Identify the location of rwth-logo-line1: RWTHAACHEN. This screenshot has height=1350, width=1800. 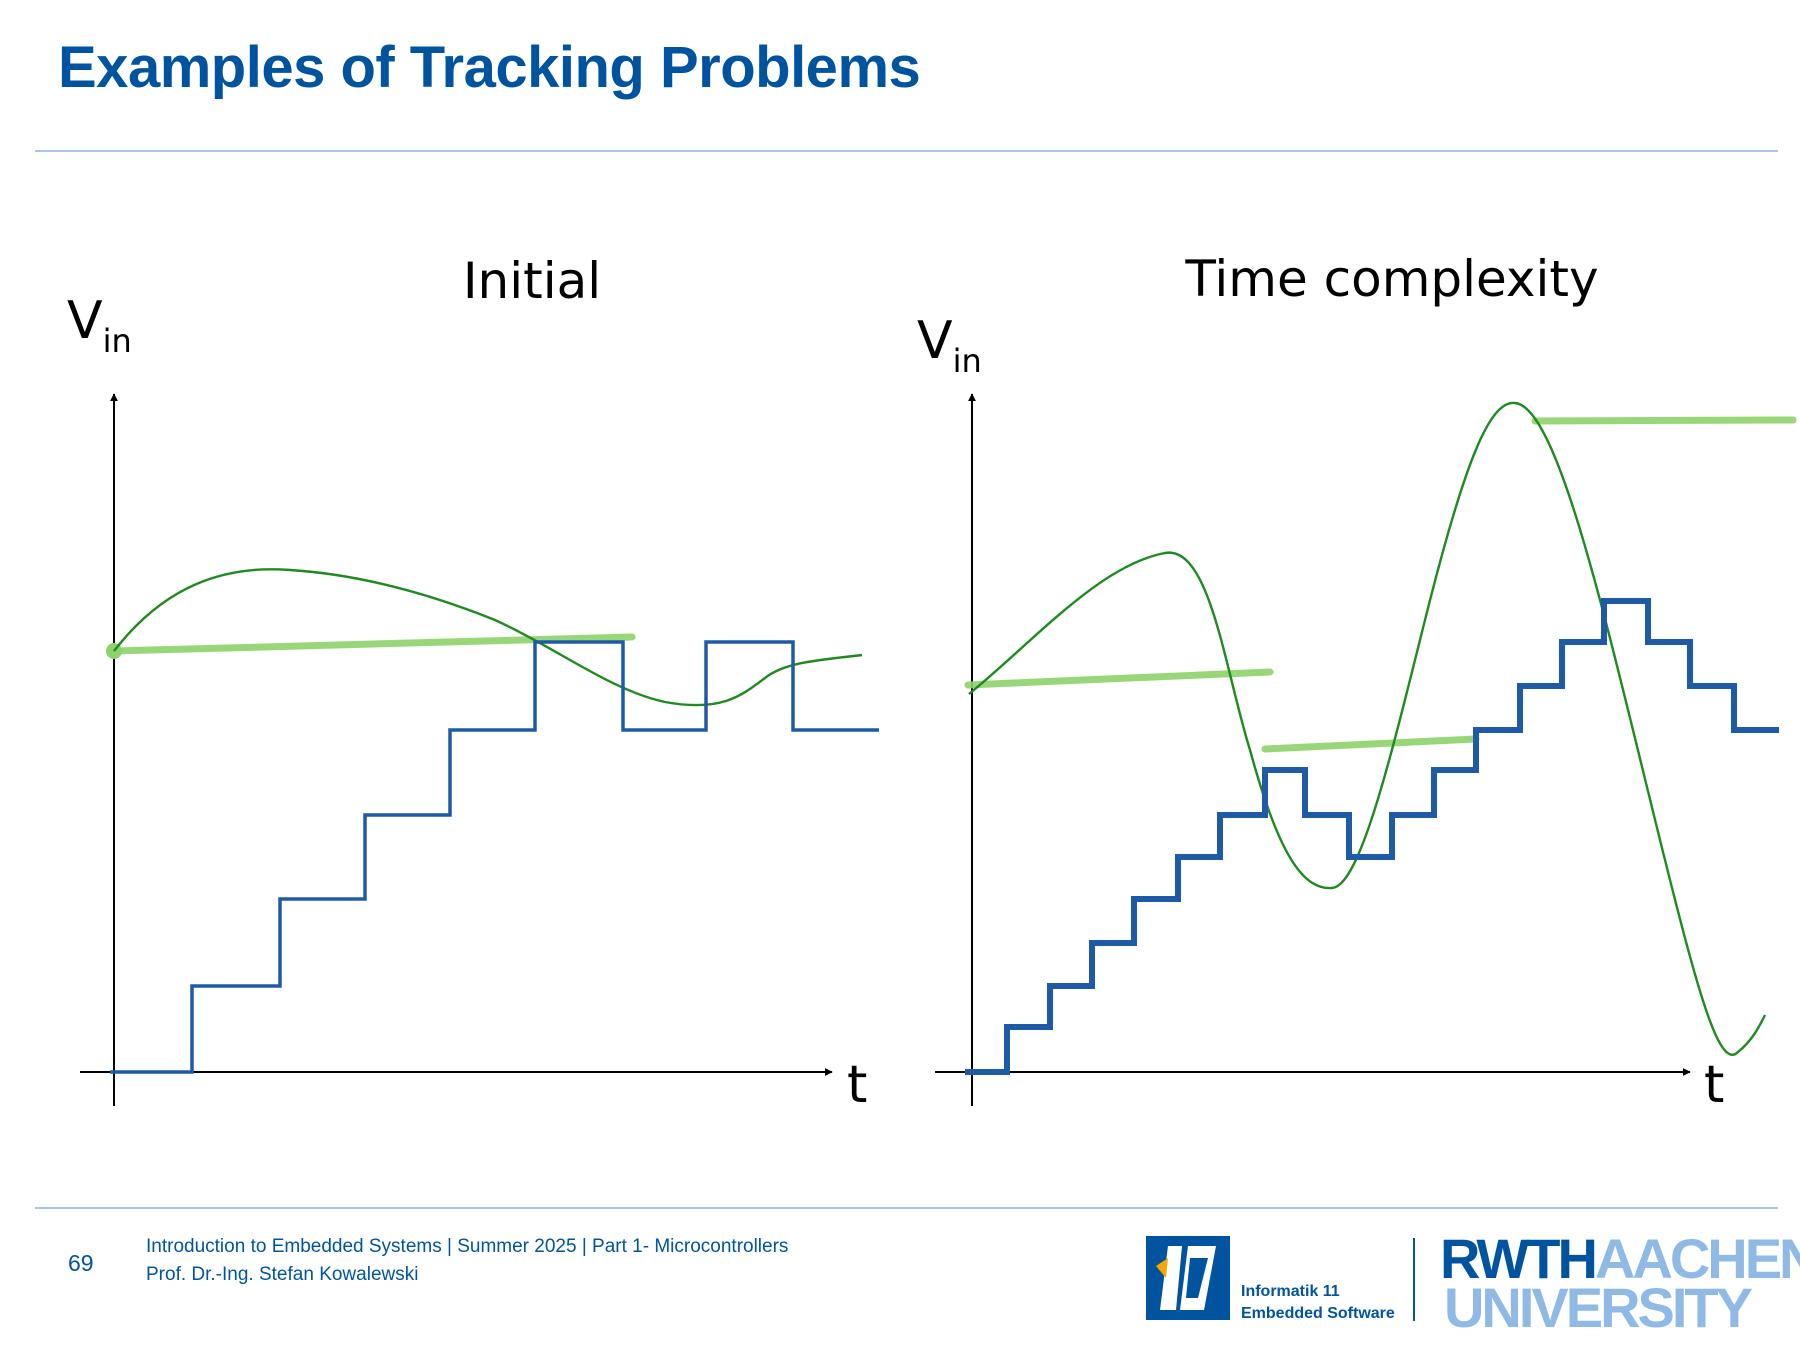
(1620, 1259).